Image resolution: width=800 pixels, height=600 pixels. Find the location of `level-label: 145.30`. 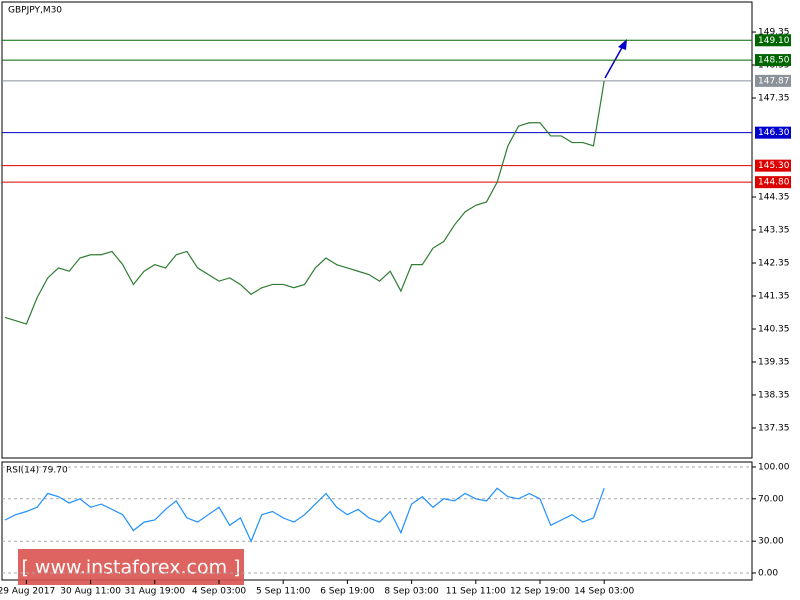

level-label: 145.30 is located at coordinates (774, 166).